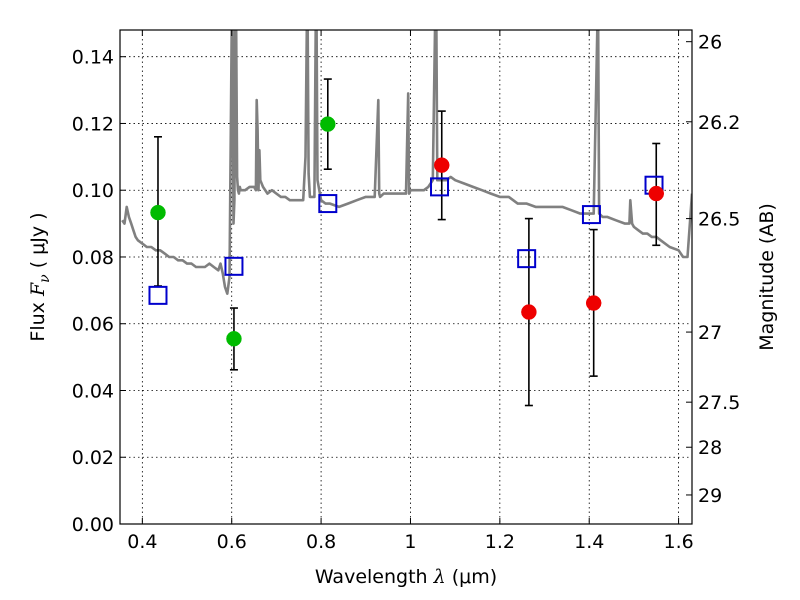 This screenshot has height=600, width=800. What do you see at coordinates (719, 403) in the screenshot?
I see `y2-tick-label: 27.5` at bounding box center [719, 403].